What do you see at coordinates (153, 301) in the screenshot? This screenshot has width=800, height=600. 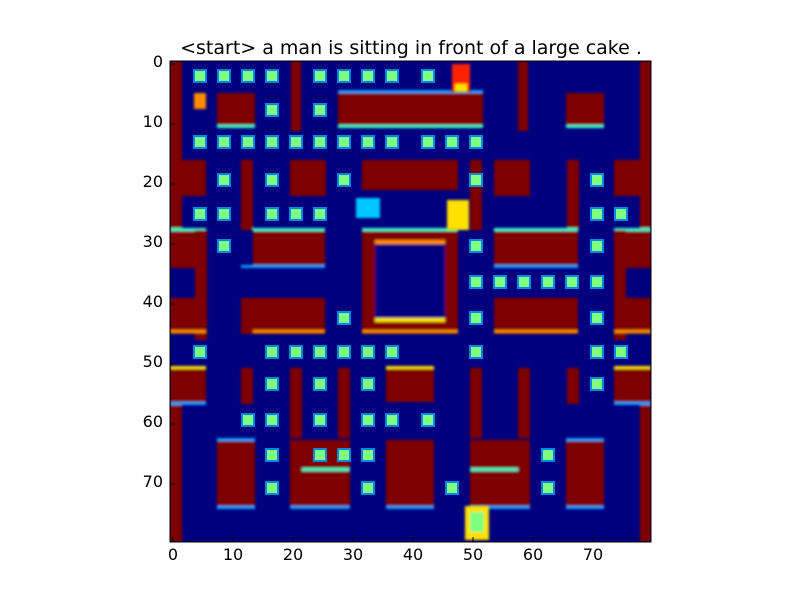 I see `y-tick-label: 40` at bounding box center [153, 301].